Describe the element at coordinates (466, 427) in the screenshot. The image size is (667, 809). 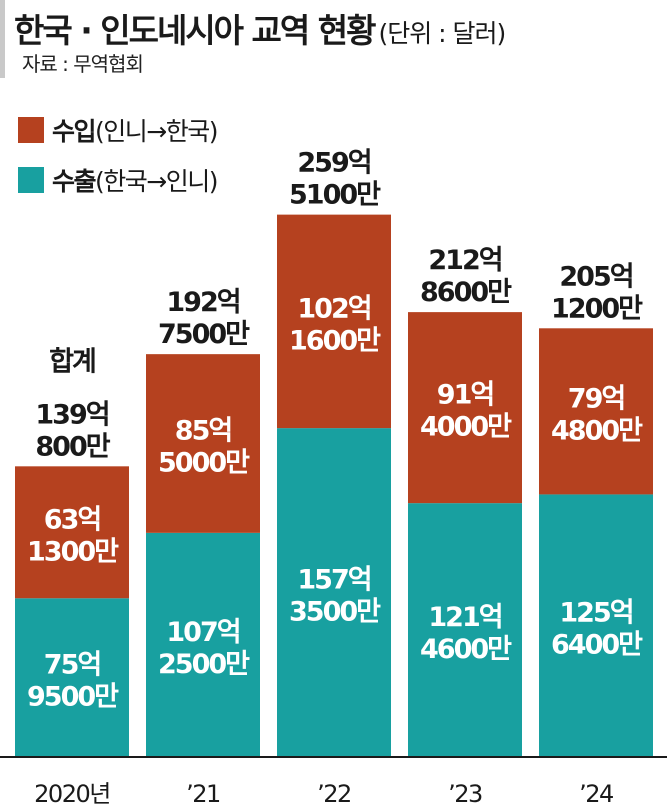
I see `bar-label-import: 4000만` at that location.